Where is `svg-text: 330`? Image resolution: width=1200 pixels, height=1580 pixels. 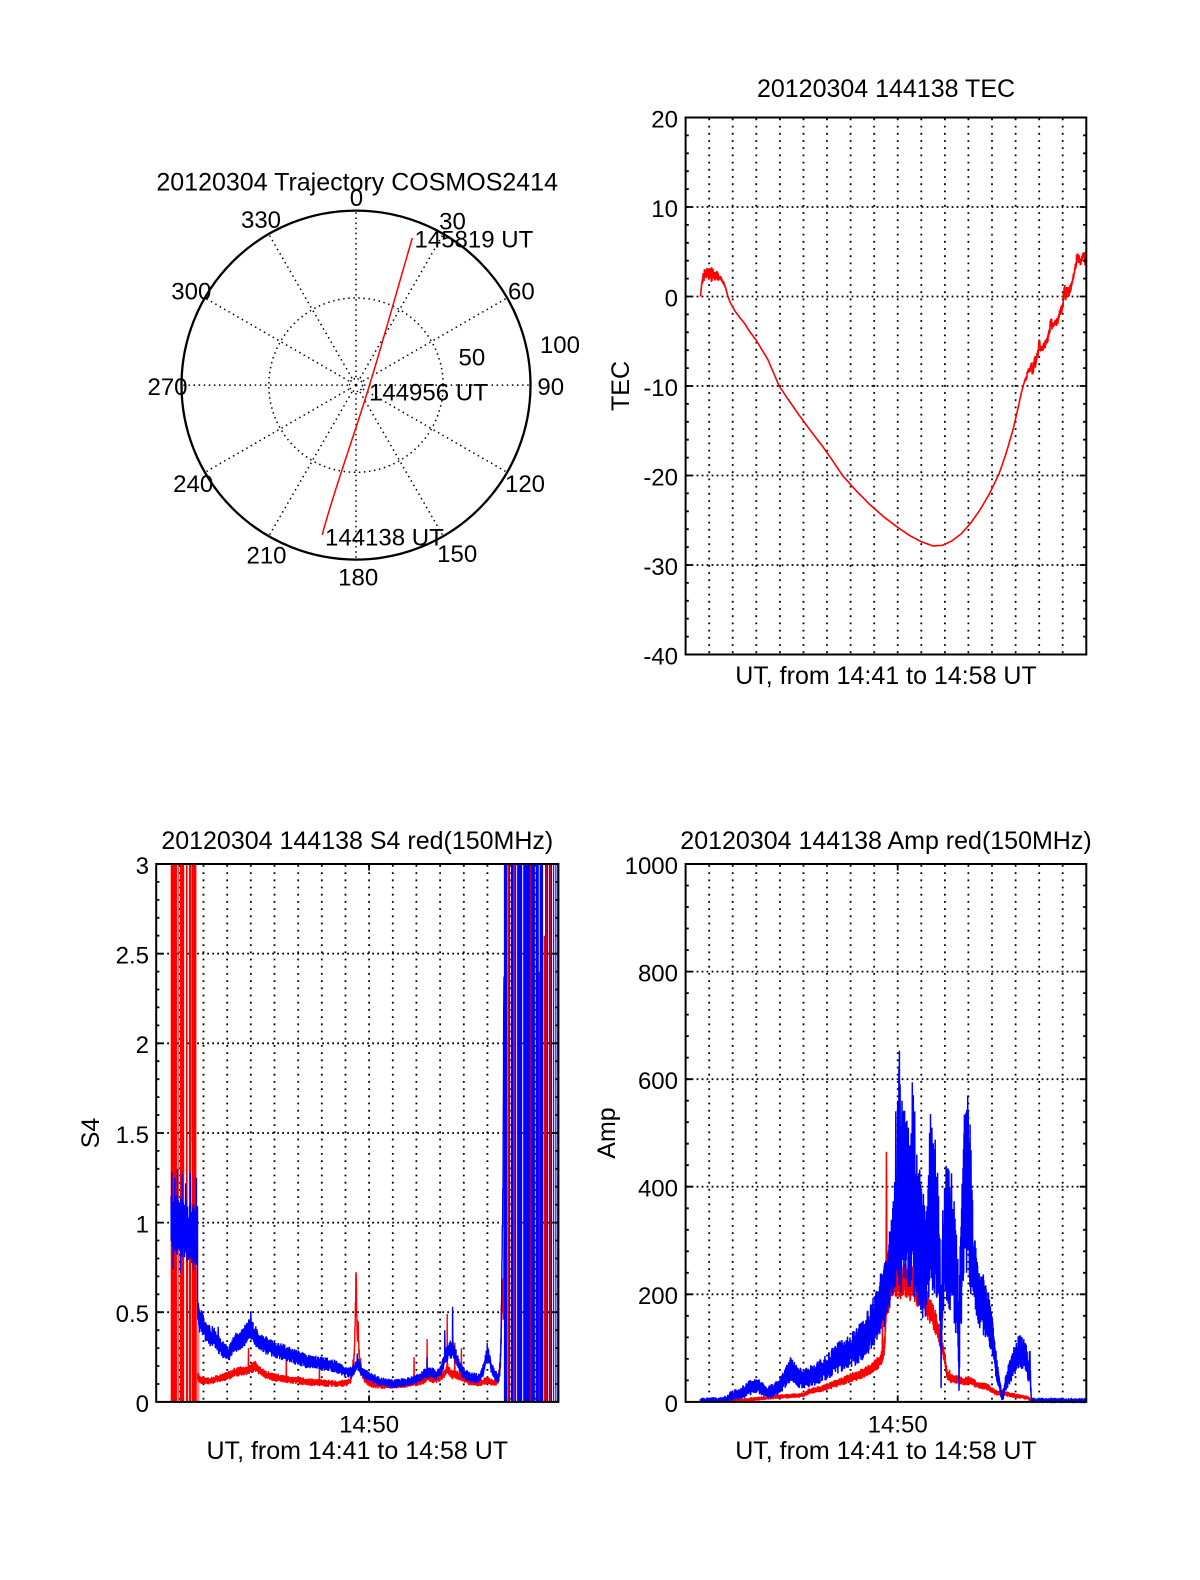 svg-text: 330 is located at coordinates (261, 220).